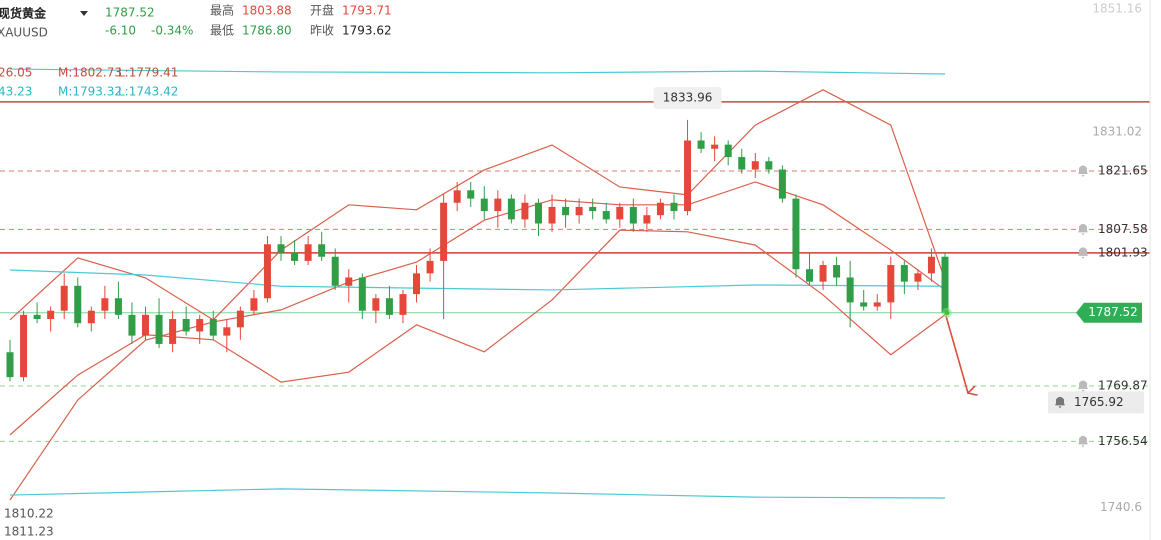  Describe the element at coordinates (1123, 441) in the screenshot. I see `alert-label: 1756.54` at that location.